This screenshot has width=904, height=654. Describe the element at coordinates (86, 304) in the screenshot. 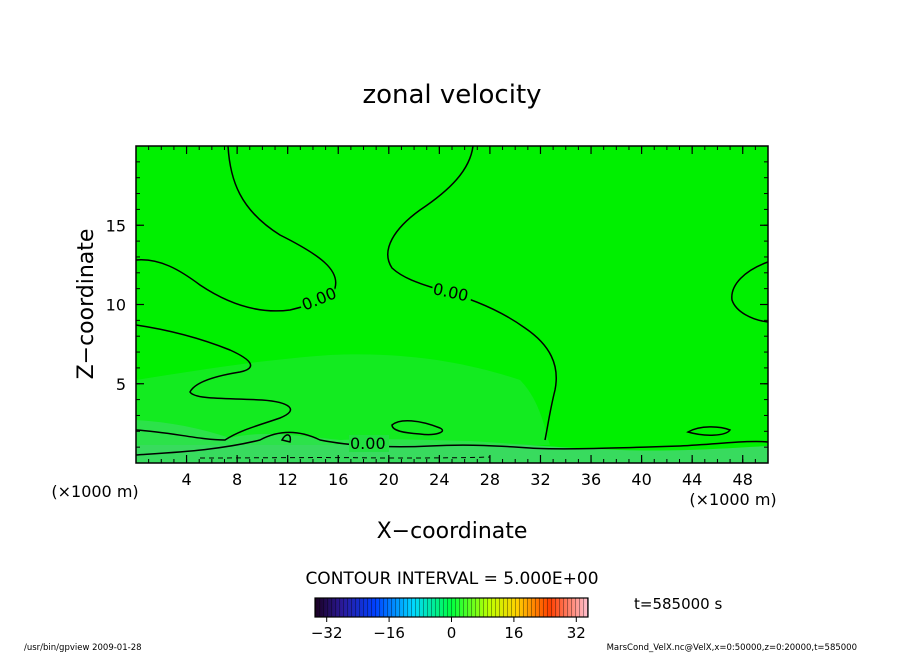

I see `y-axis-label: Z−coordinate` at that location.